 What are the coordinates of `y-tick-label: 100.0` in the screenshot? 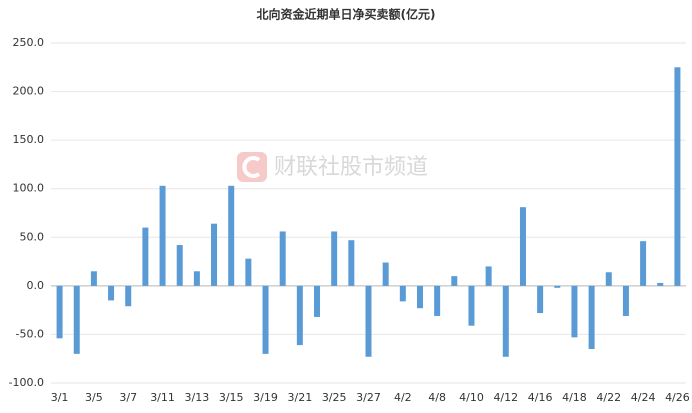 It's located at (29, 188).